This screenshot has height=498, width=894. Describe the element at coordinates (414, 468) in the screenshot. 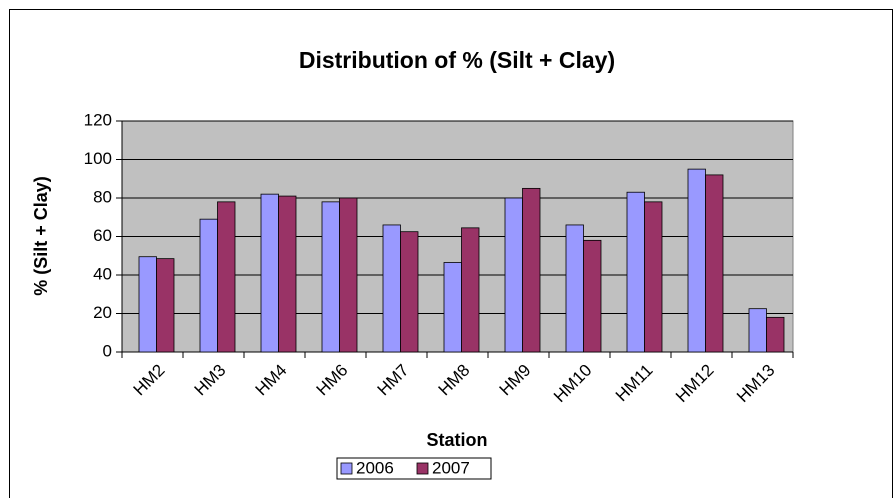

I see `legend-box` at that location.